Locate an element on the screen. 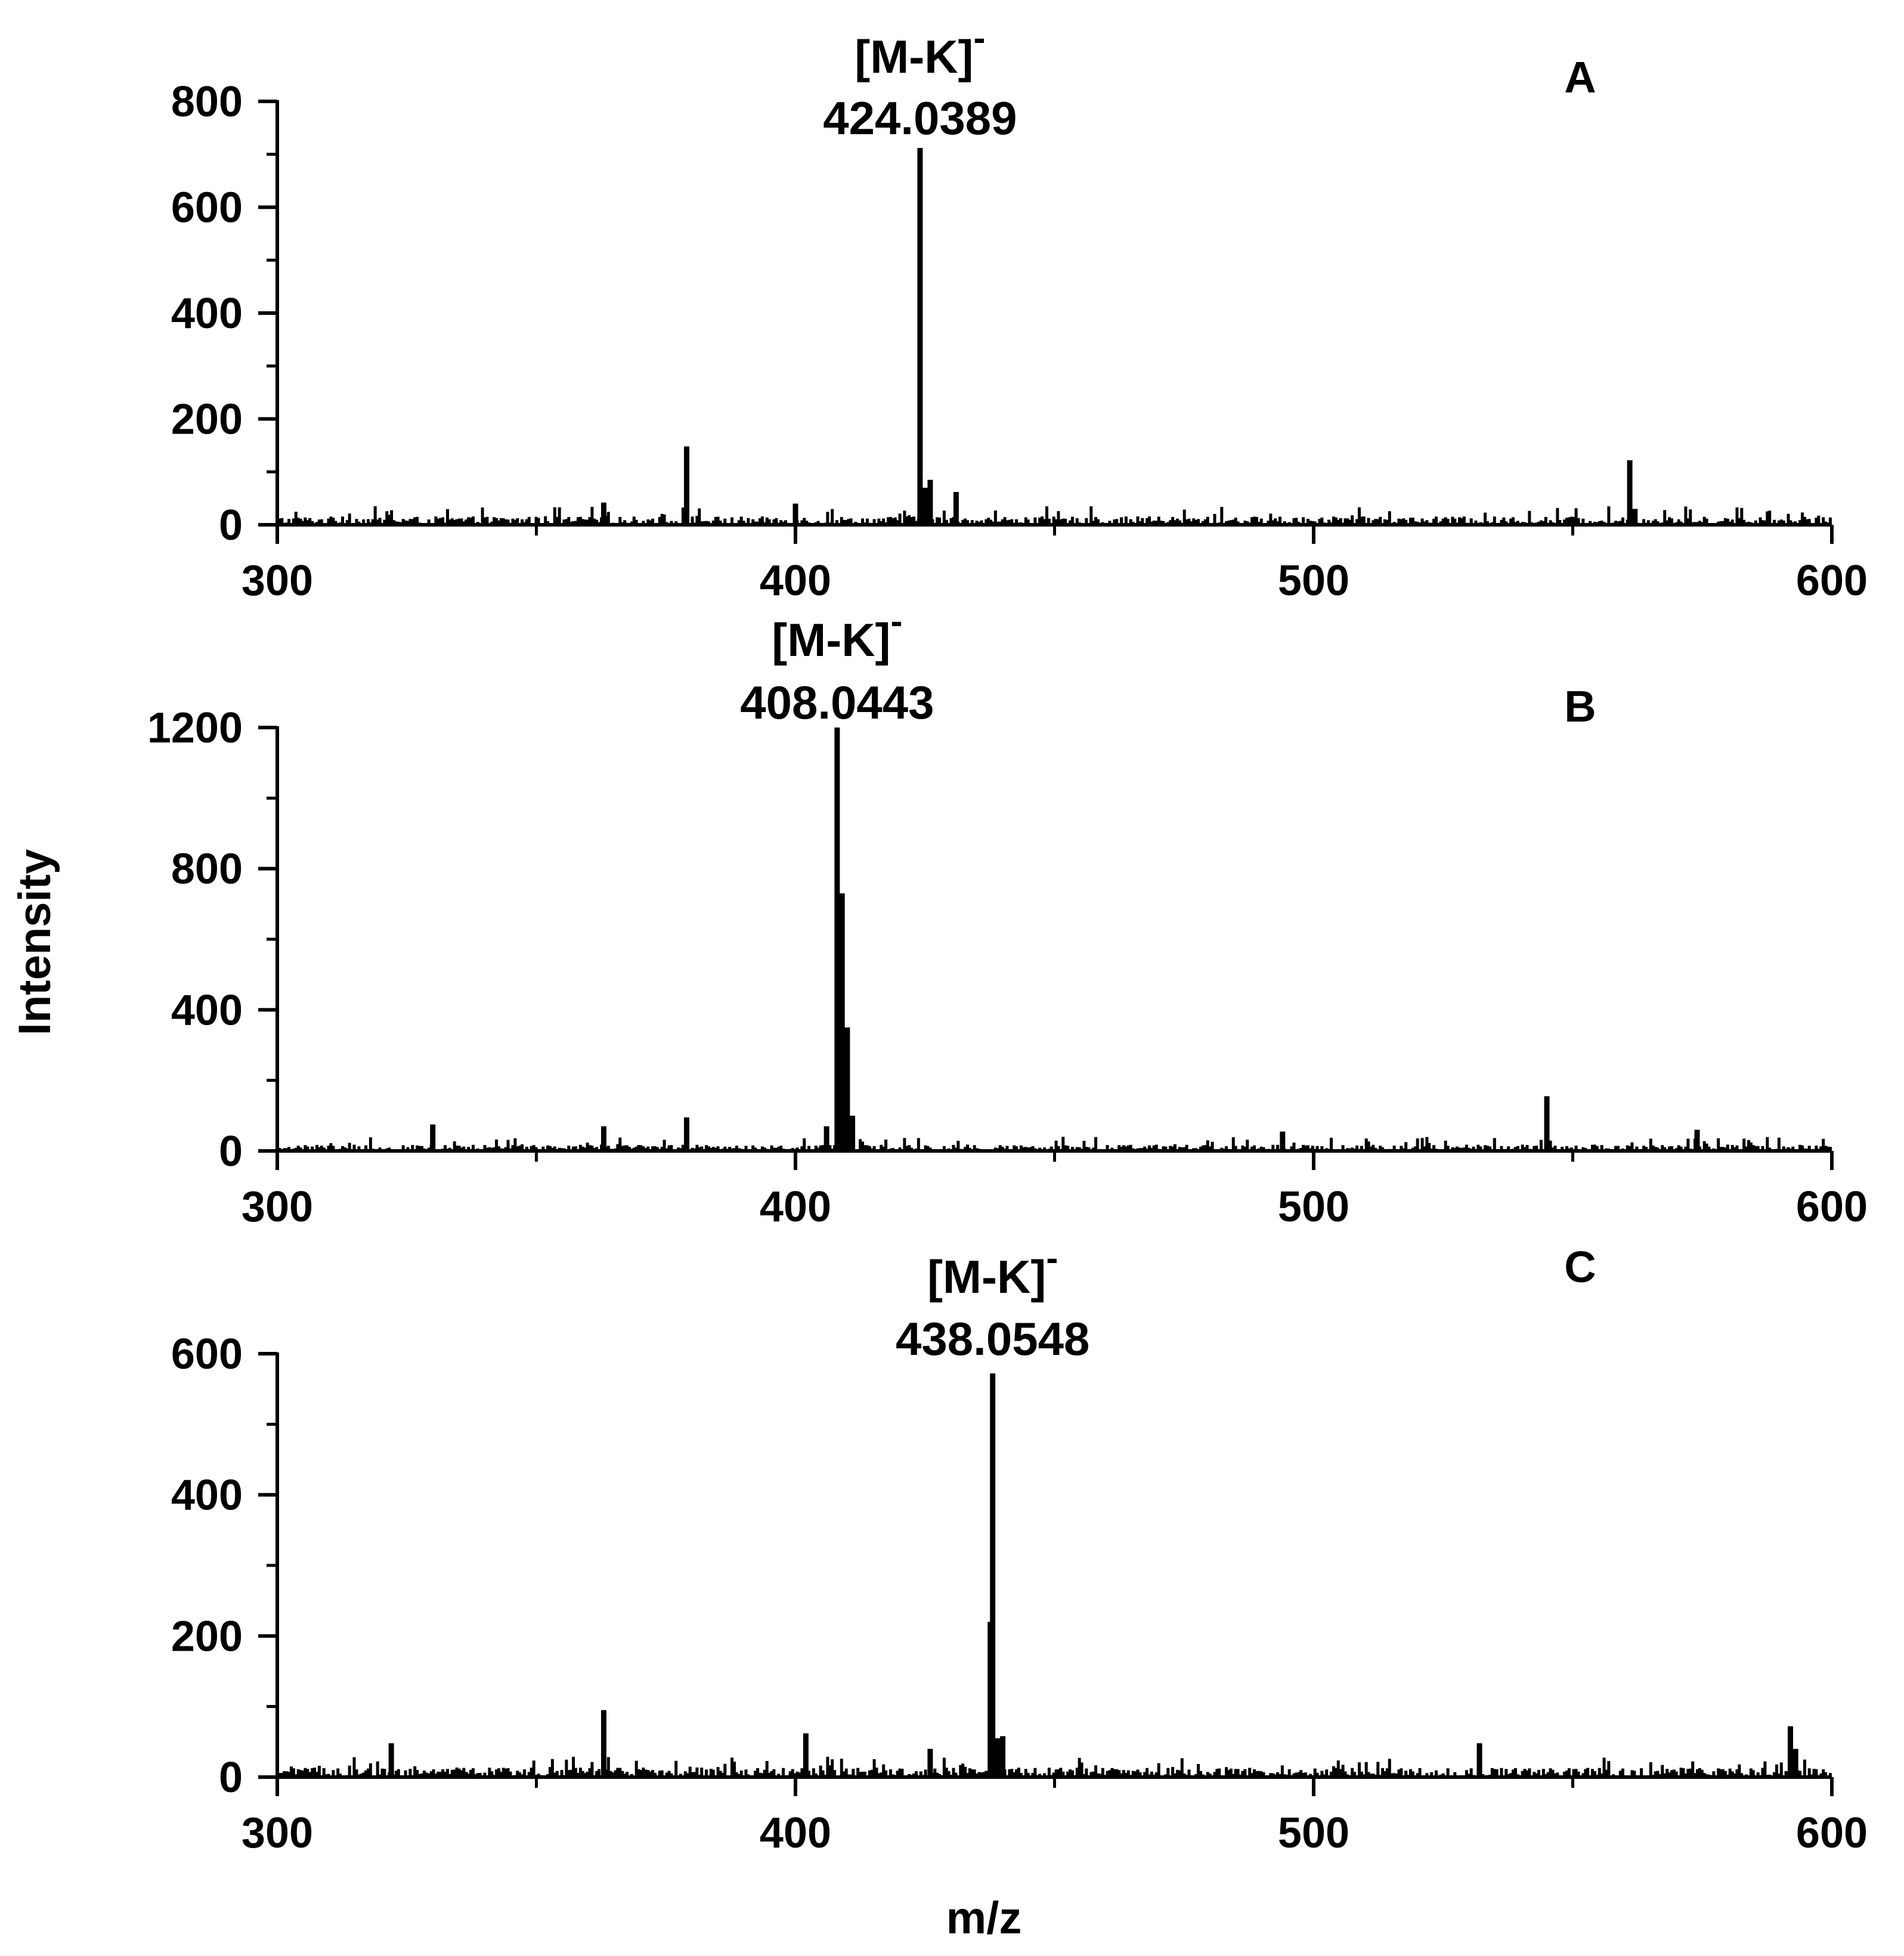 This screenshot has height=1956, width=1904. panel-label: C is located at coordinates (1580, 1267).